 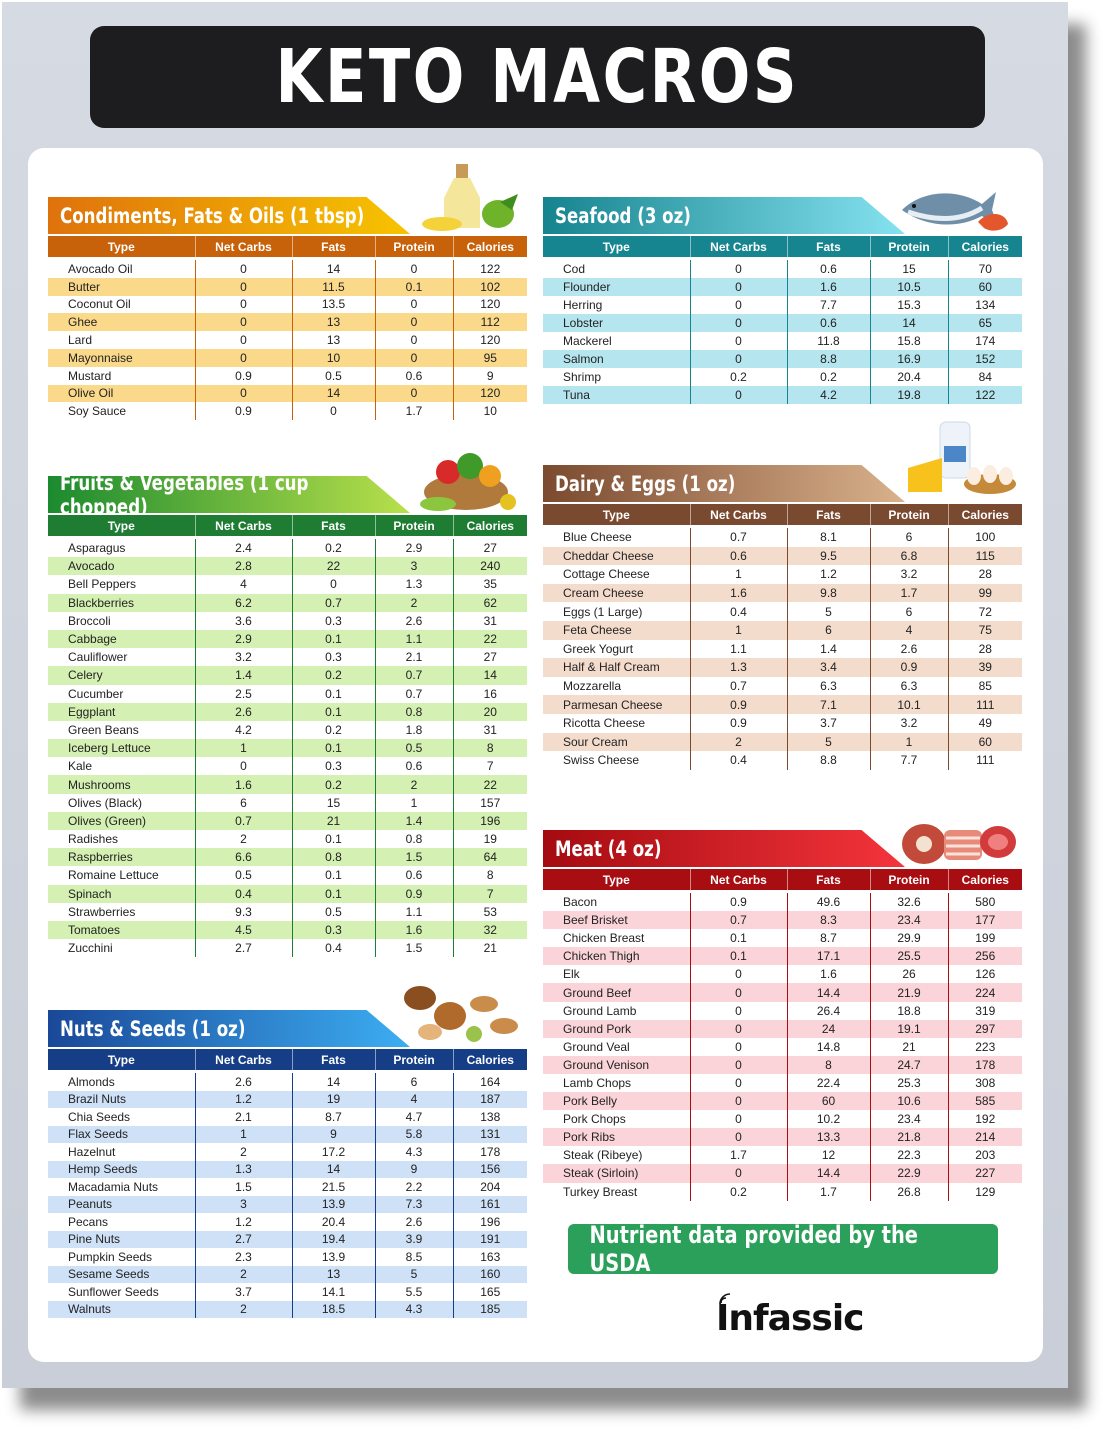 What do you see at coordinates (828, 556) in the screenshot?
I see `cell-value: 9.5` at bounding box center [828, 556].